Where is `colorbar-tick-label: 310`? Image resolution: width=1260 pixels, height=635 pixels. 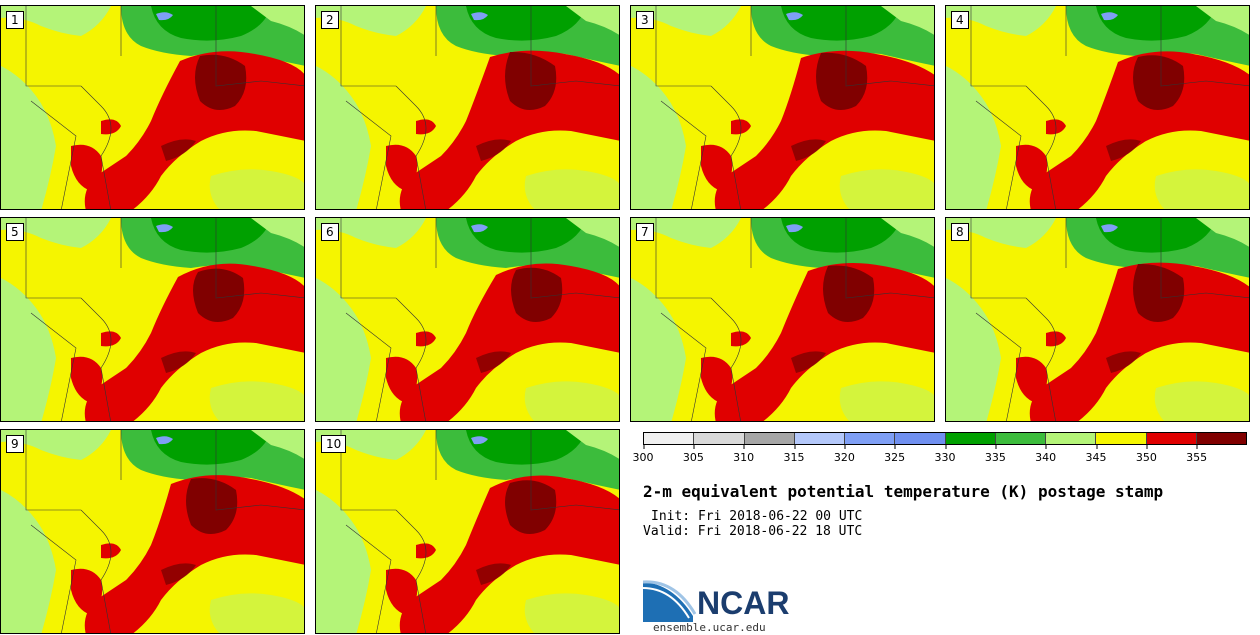
colorbar-tick-label: 310 is located at coordinates (743, 454).